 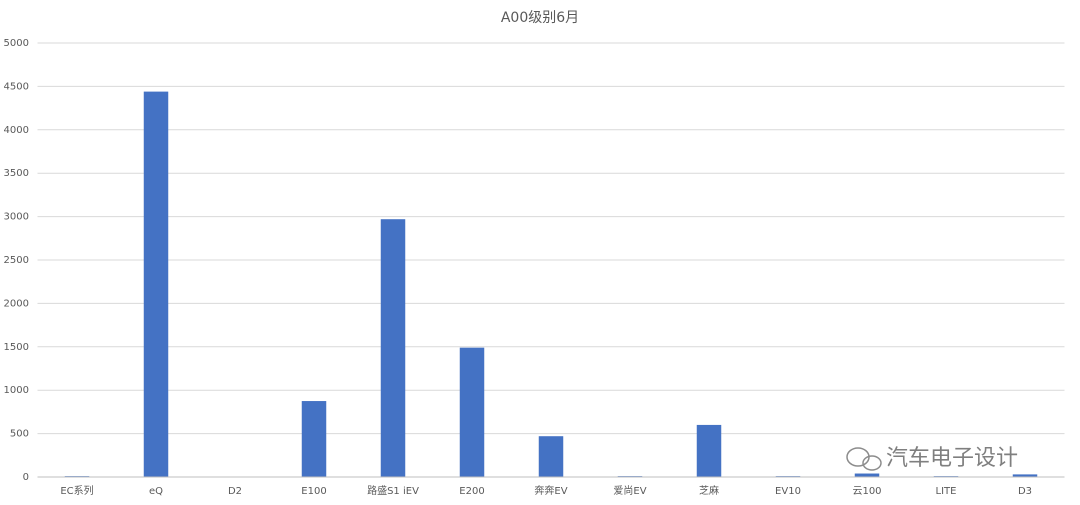 I want to click on x-tick-label: 芝麻, so click(x=709, y=490).